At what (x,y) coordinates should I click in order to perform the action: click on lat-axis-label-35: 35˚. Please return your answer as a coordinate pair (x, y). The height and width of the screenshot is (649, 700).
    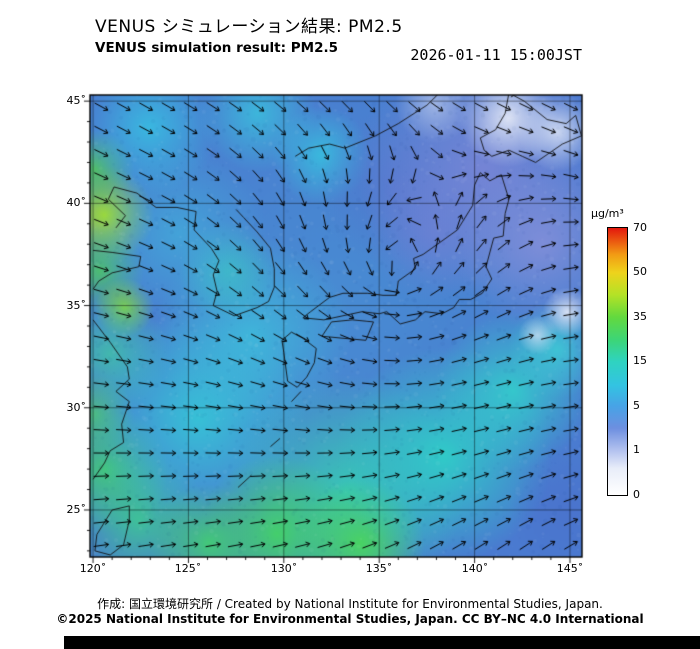
    Looking at the image, I should click on (76, 305).